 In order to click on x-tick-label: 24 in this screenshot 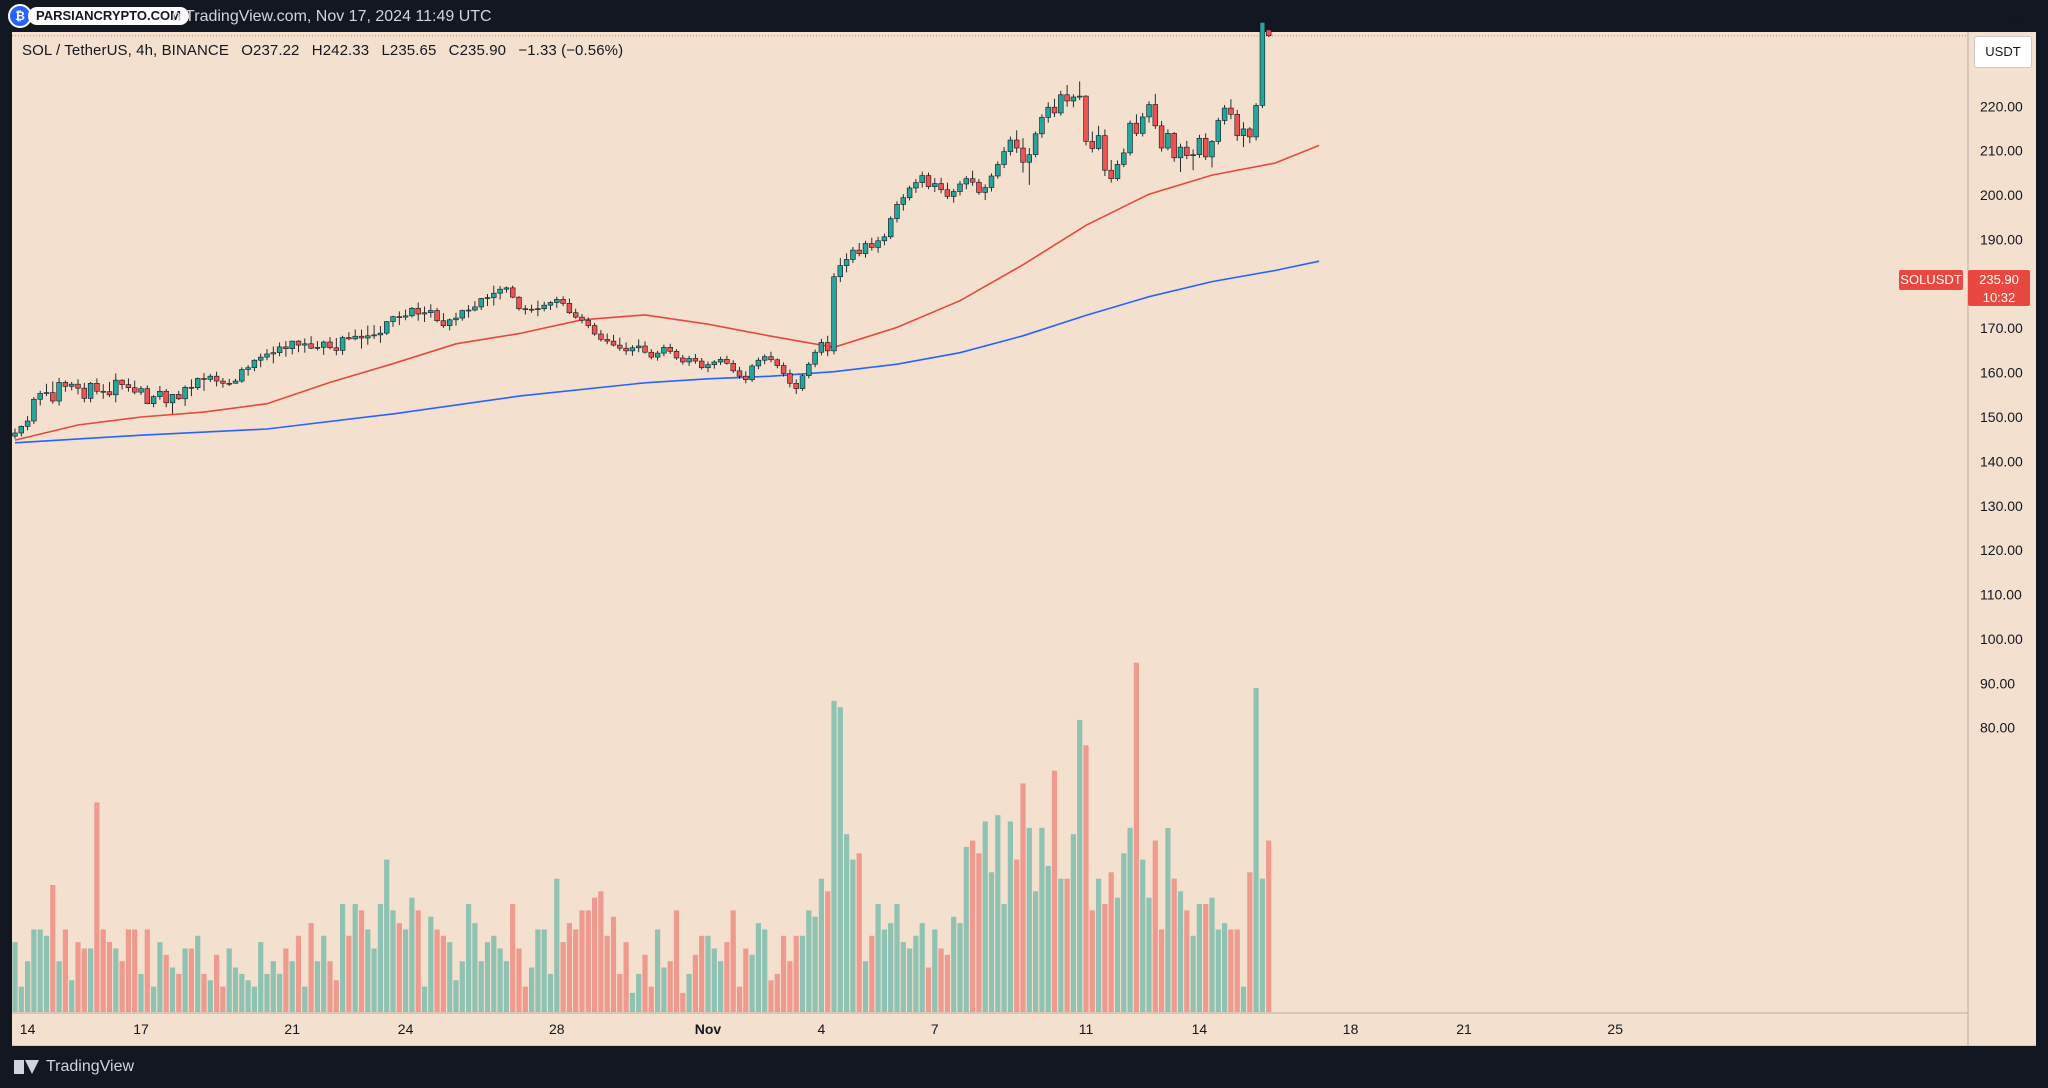, I will do `click(406, 1029)`.